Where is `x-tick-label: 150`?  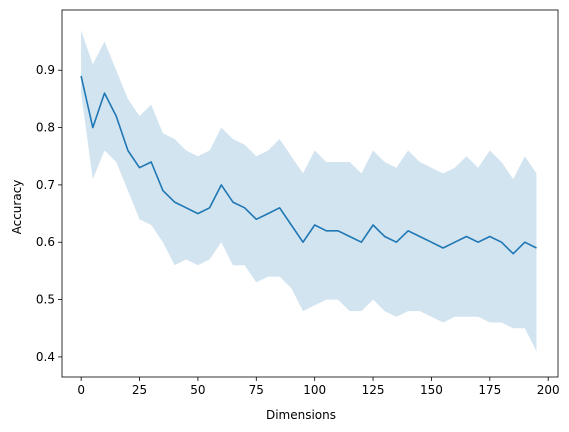 x-tick-label: 150 is located at coordinates (431, 390).